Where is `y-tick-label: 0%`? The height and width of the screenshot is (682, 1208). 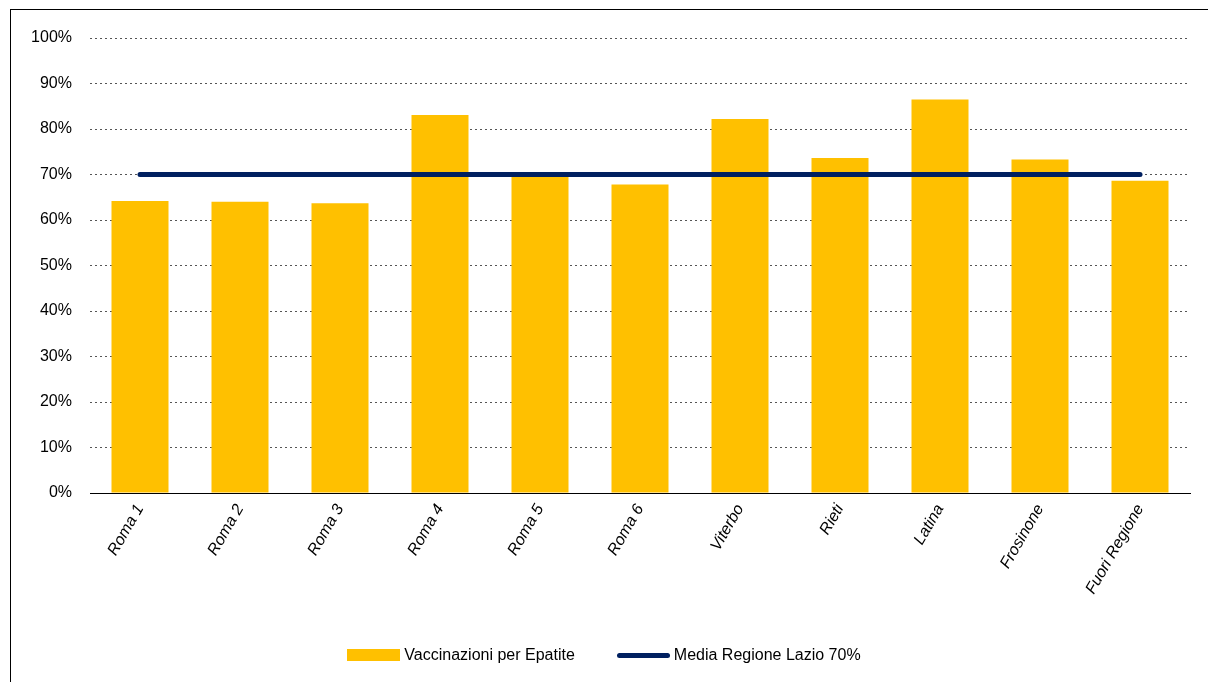 y-tick-label: 0% is located at coordinates (60, 492).